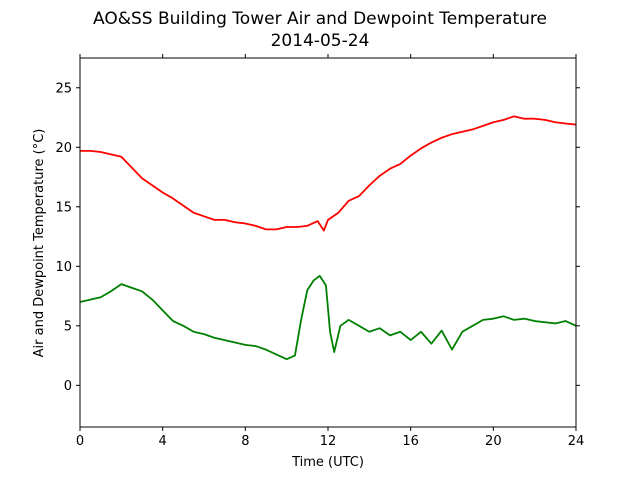  What do you see at coordinates (245, 441) in the screenshot?
I see `x-tick-label: 8` at bounding box center [245, 441].